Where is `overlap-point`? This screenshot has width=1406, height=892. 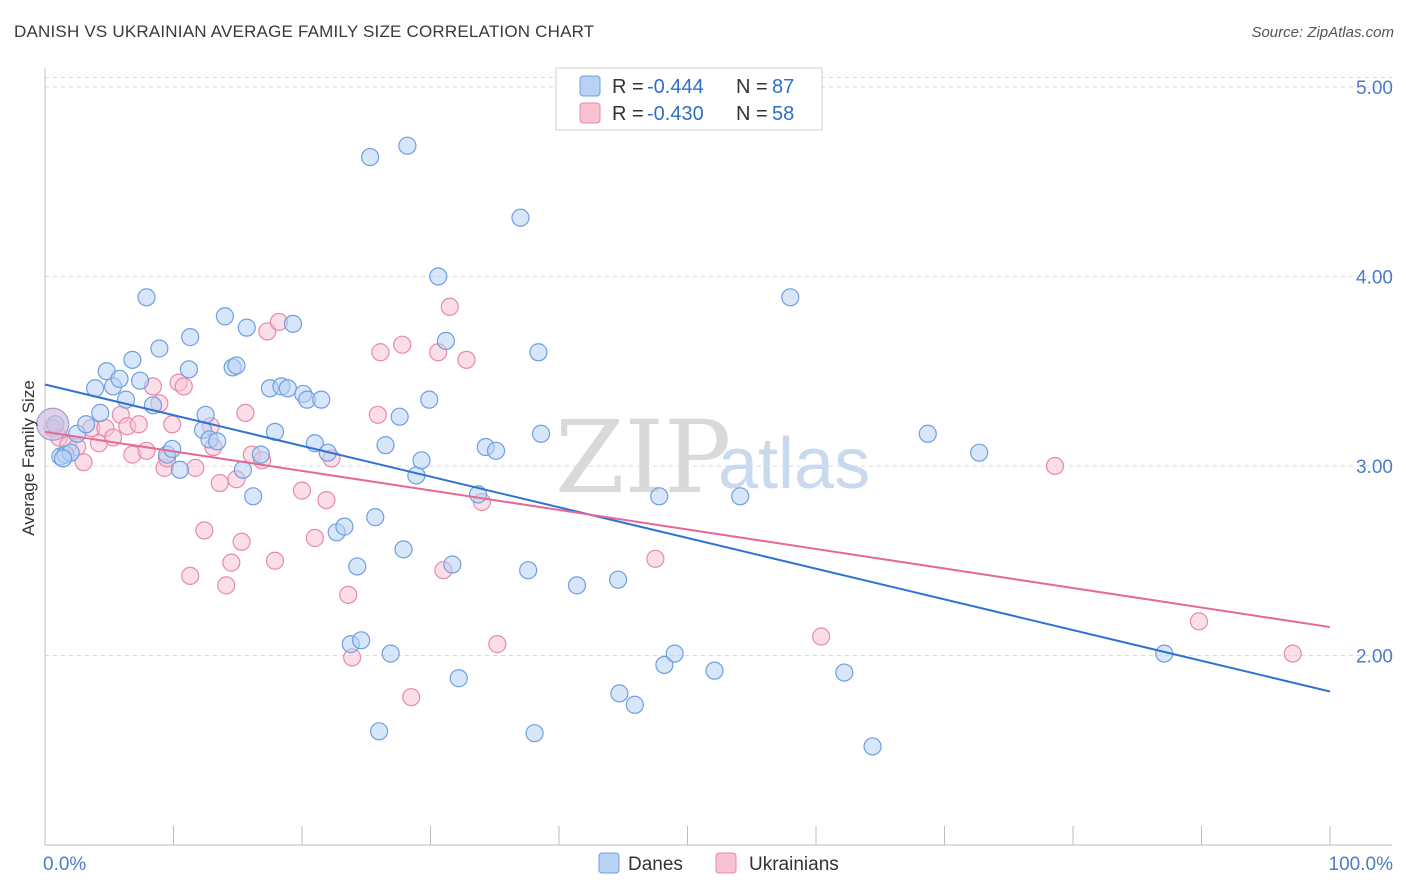
overlap-point is located at coordinates (53, 424).